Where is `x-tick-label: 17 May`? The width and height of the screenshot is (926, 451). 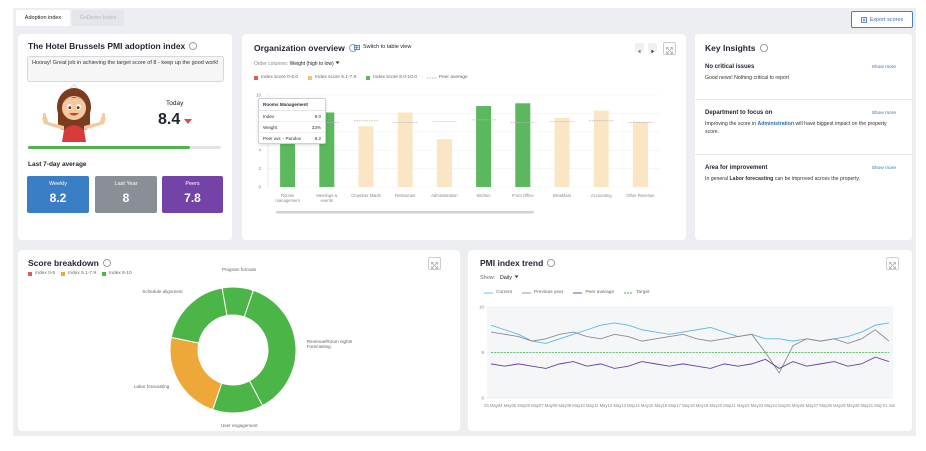
x-tick-label: 17 May is located at coordinates (683, 405).